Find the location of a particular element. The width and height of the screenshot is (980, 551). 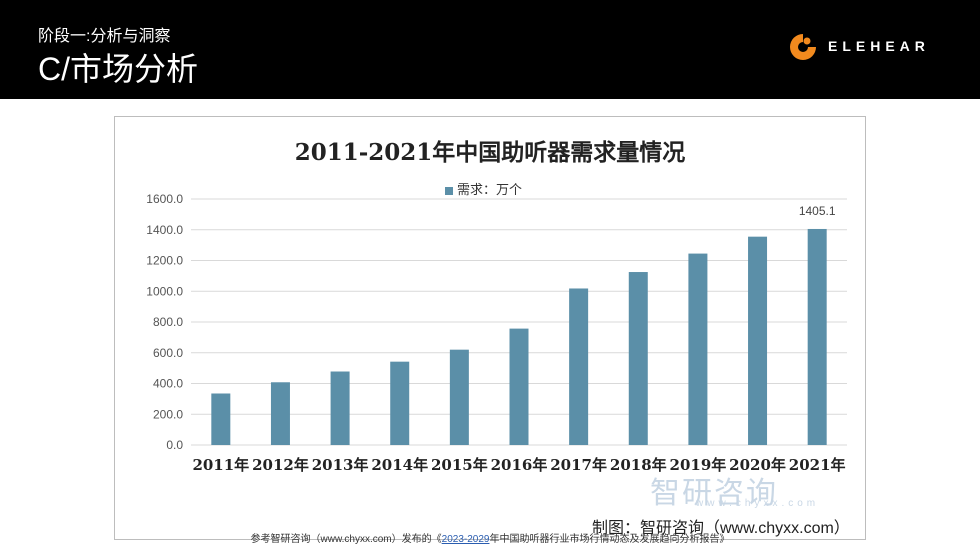

y-tick-label: 1200.0 is located at coordinates (164, 261).